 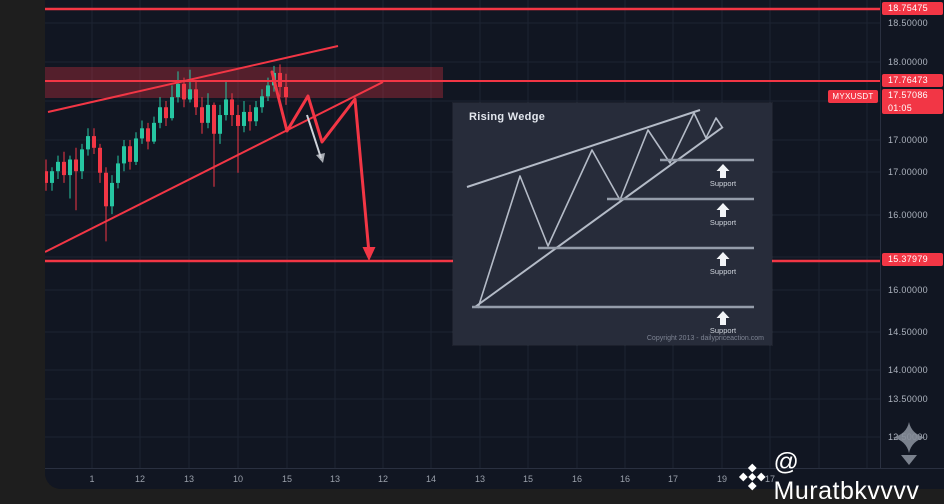 What do you see at coordinates (853, 96) in the screenshot?
I see `symbol-price-tag: MYXUSDT` at bounding box center [853, 96].